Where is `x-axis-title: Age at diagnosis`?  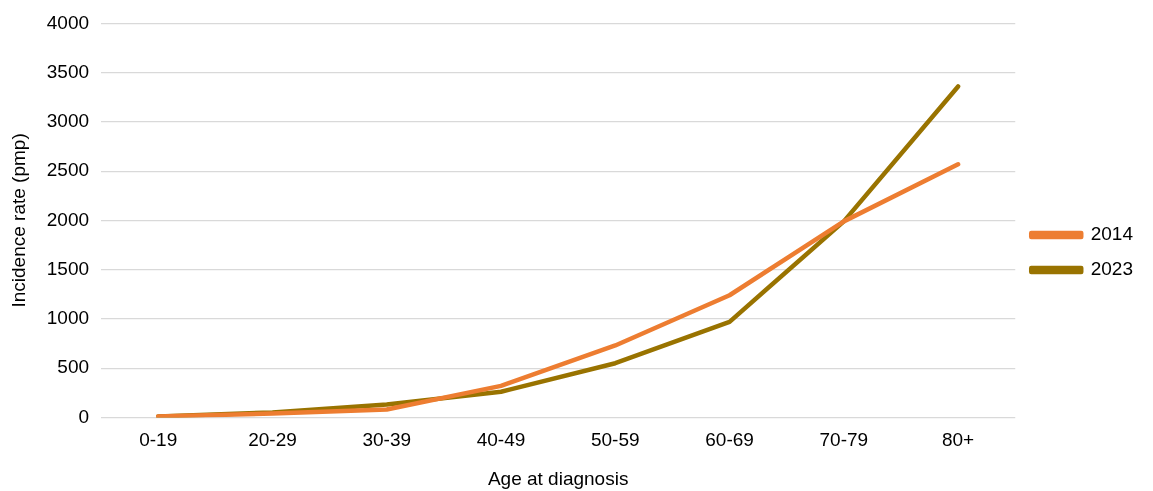 x-axis-title: Age at diagnosis is located at coordinates (558, 478).